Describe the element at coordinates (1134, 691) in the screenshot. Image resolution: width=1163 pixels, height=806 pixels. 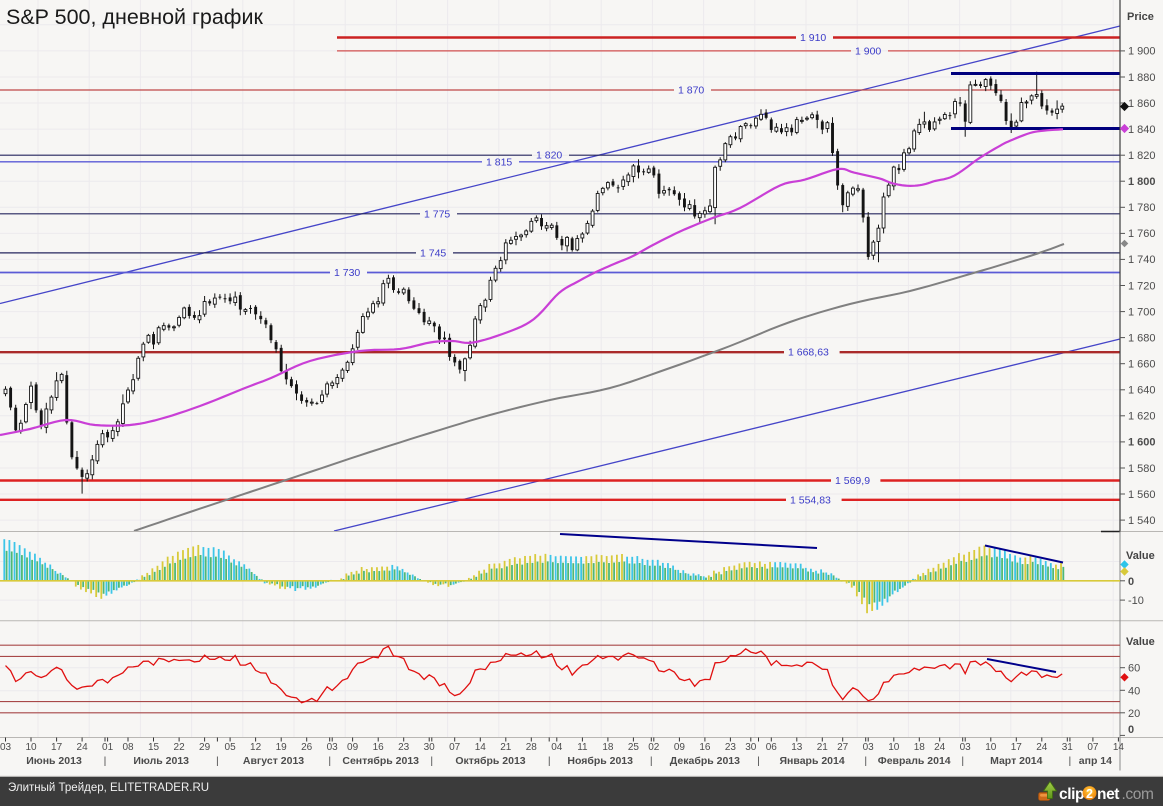
I see `svg-text: 40` at that location.